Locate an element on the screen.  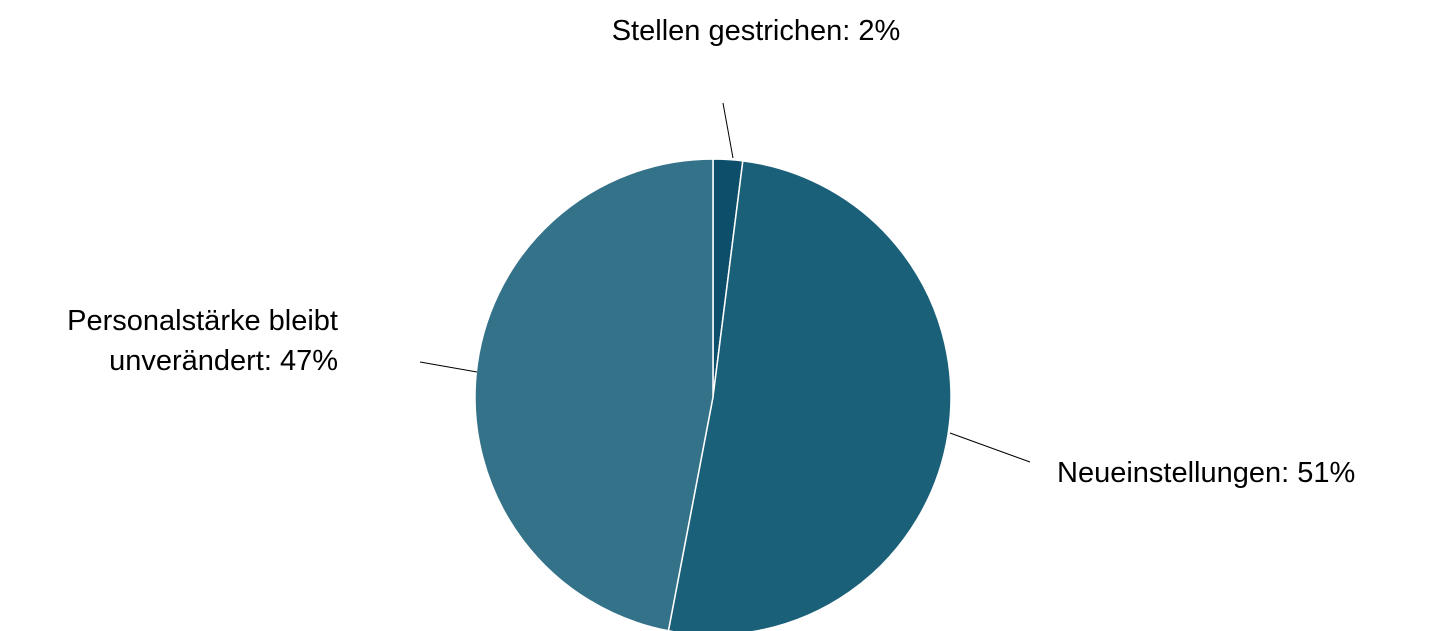
label-line: unverändert: 47% is located at coordinates (223, 361).